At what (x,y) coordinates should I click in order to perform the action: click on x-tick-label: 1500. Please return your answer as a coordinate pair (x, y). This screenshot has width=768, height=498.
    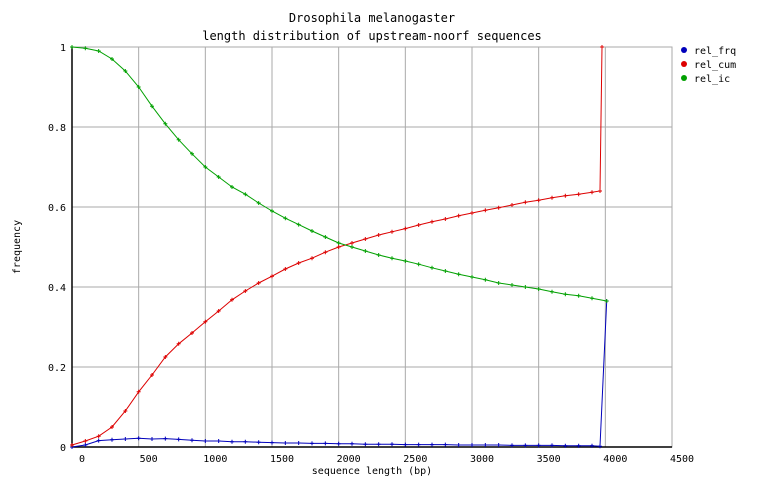
    Looking at the image, I should click on (282, 459).